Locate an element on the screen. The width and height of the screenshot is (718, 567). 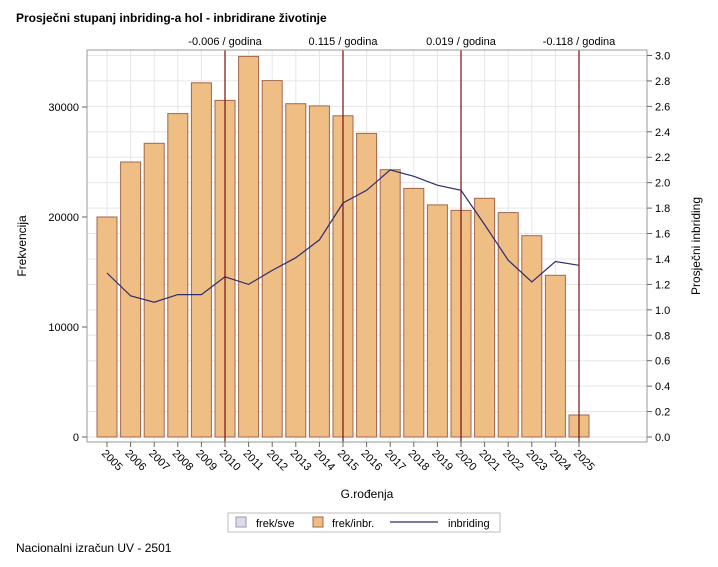
y-axis-title: Frekvencija is located at coordinates (22, 246).